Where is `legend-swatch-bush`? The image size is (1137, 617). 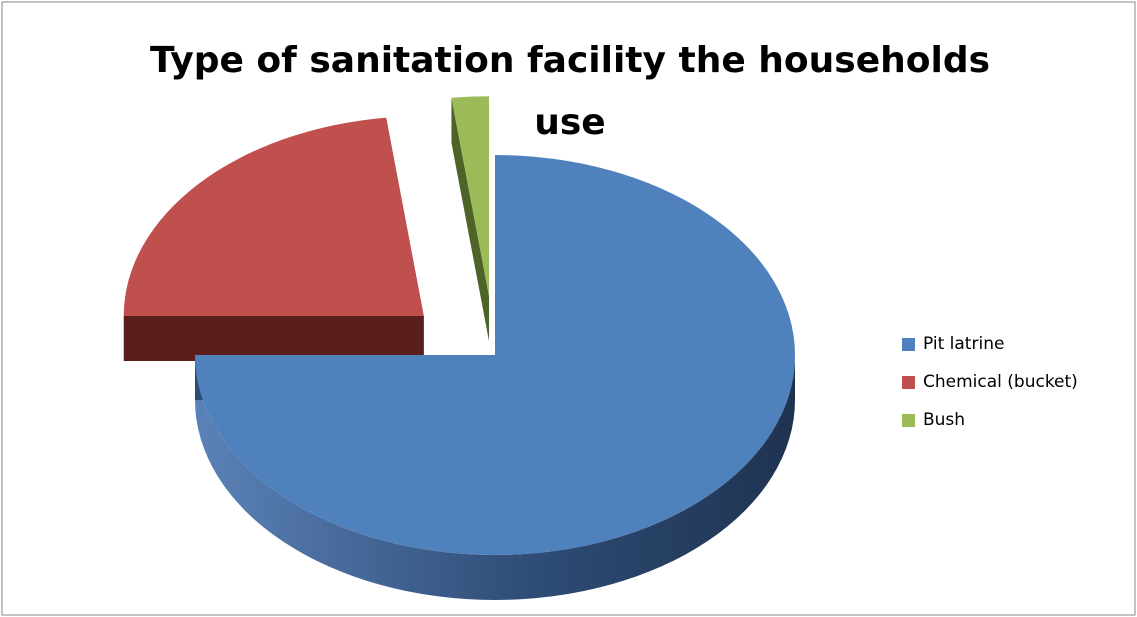
legend-swatch-bush is located at coordinates (908, 420).